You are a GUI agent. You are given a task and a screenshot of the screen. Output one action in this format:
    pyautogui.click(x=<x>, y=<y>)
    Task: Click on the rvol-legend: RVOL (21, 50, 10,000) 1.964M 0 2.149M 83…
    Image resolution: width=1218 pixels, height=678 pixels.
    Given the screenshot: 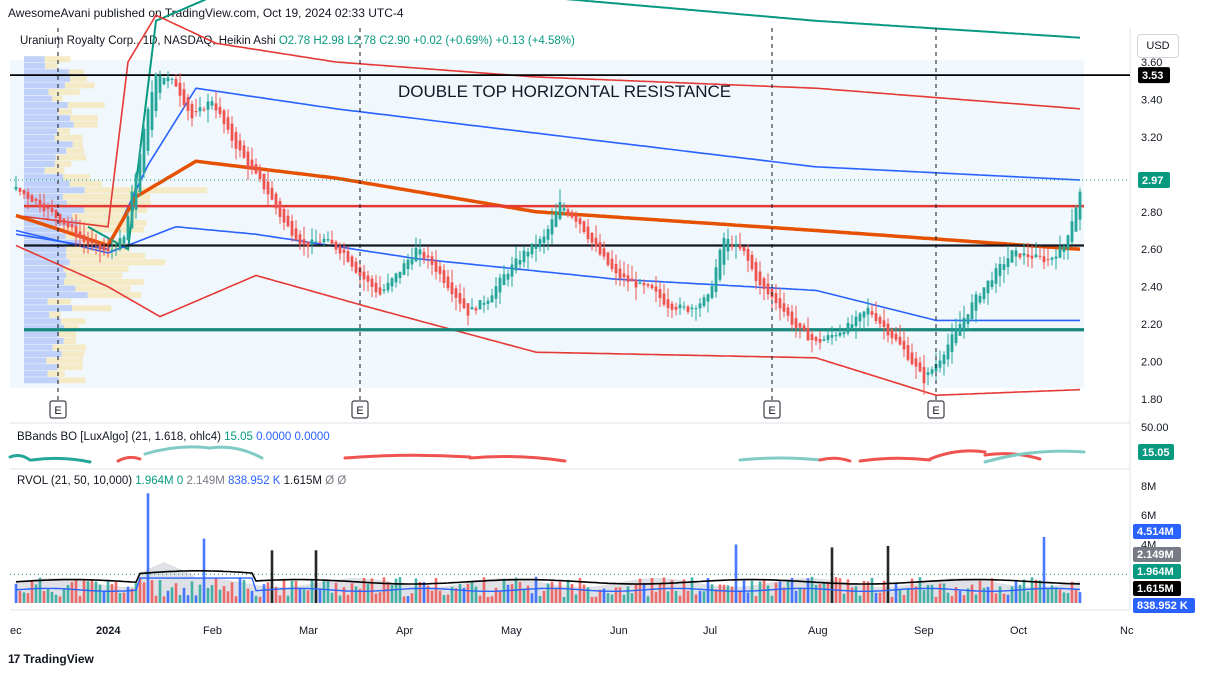 What is the action you would take?
    pyautogui.click(x=181, y=481)
    